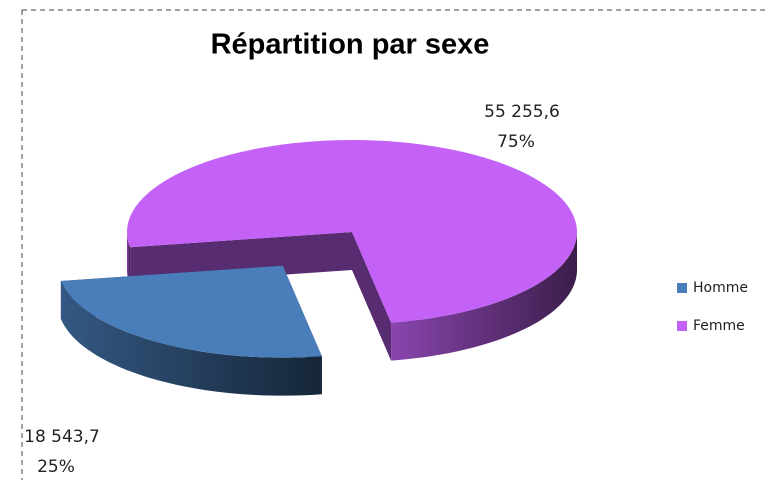 The width and height of the screenshot is (769, 480). What do you see at coordinates (191, 311) in the screenshot?
I see `slice` at bounding box center [191, 311].